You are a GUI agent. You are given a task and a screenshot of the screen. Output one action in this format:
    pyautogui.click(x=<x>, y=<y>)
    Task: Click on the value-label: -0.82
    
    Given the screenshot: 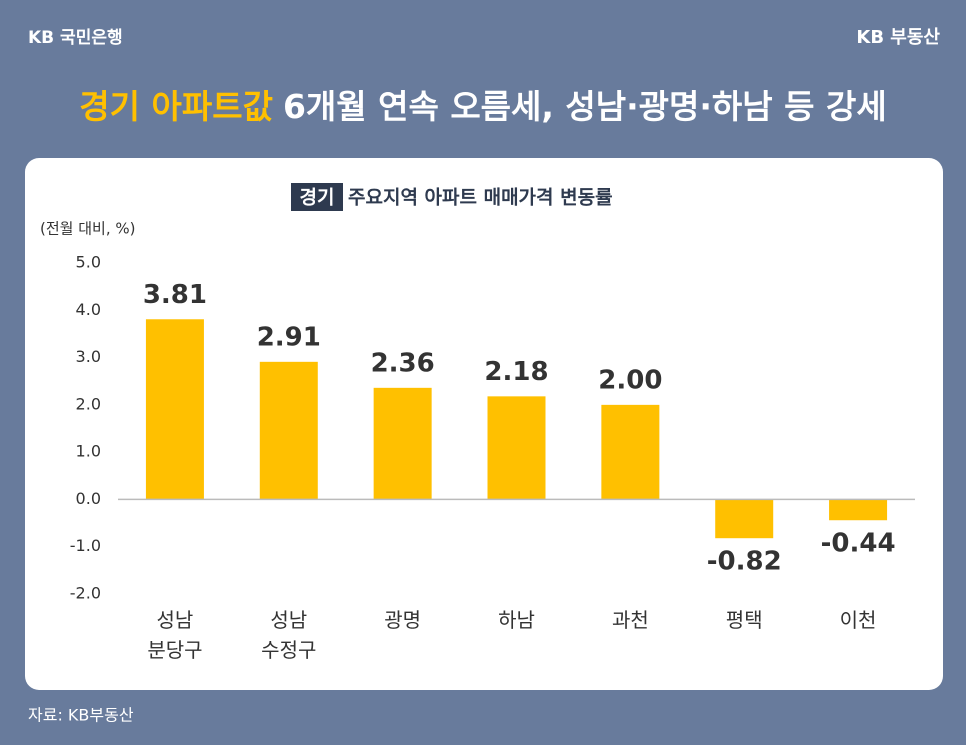 What is the action you would take?
    pyautogui.click(x=744, y=562)
    